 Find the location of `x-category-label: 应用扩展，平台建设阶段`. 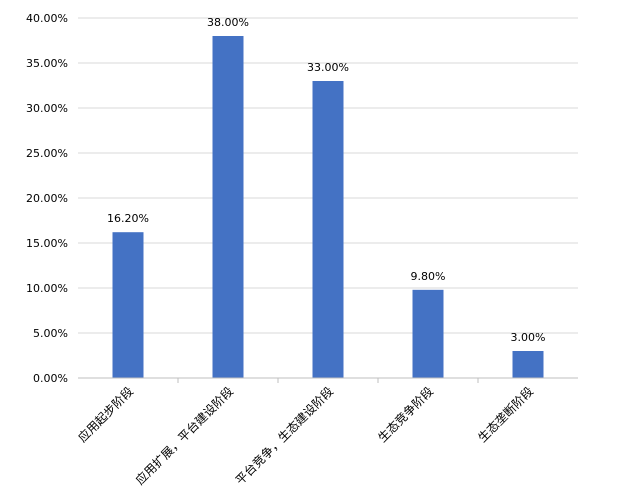

x-category-label: 应用扩展，平台建设阶段 is located at coordinates (184, 436).